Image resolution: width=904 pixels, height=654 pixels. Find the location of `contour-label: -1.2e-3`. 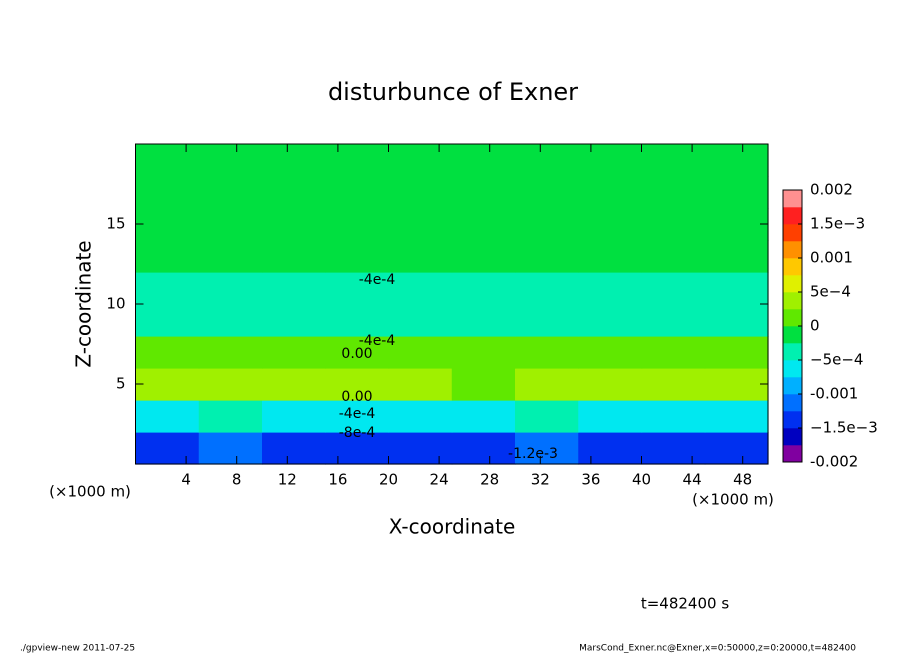

contour-label: -1.2e-3 is located at coordinates (533, 454).